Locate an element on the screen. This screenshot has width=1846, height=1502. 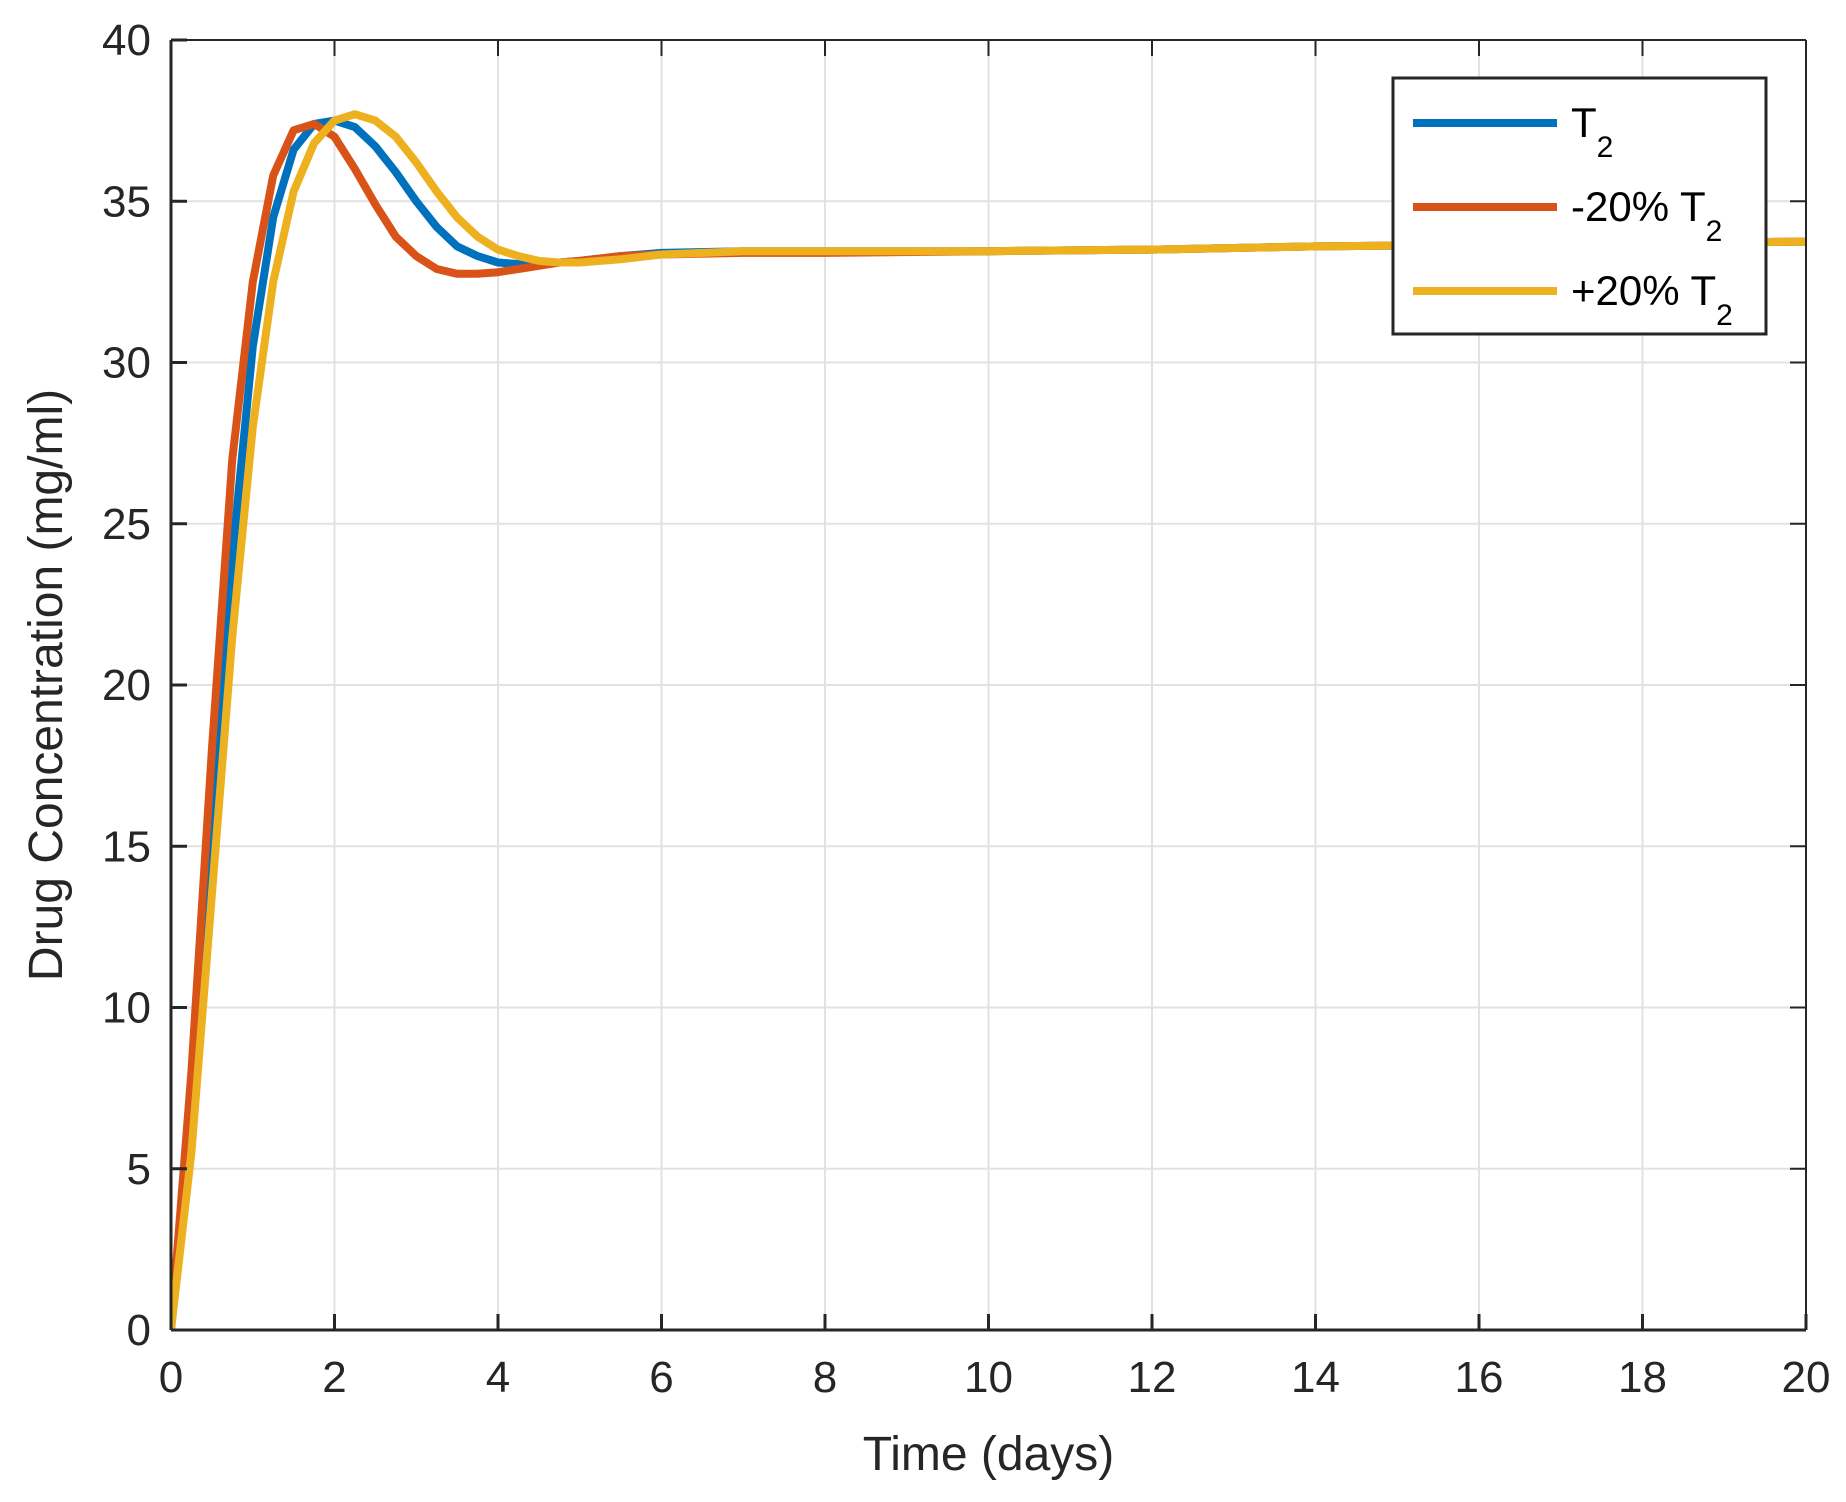
x-tick-label: 18 is located at coordinates (1642, 1377).